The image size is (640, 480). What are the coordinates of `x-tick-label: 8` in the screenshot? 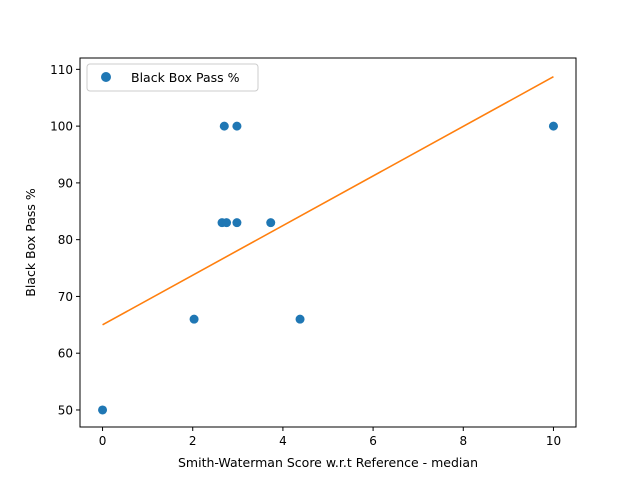 It's located at (463, 441).